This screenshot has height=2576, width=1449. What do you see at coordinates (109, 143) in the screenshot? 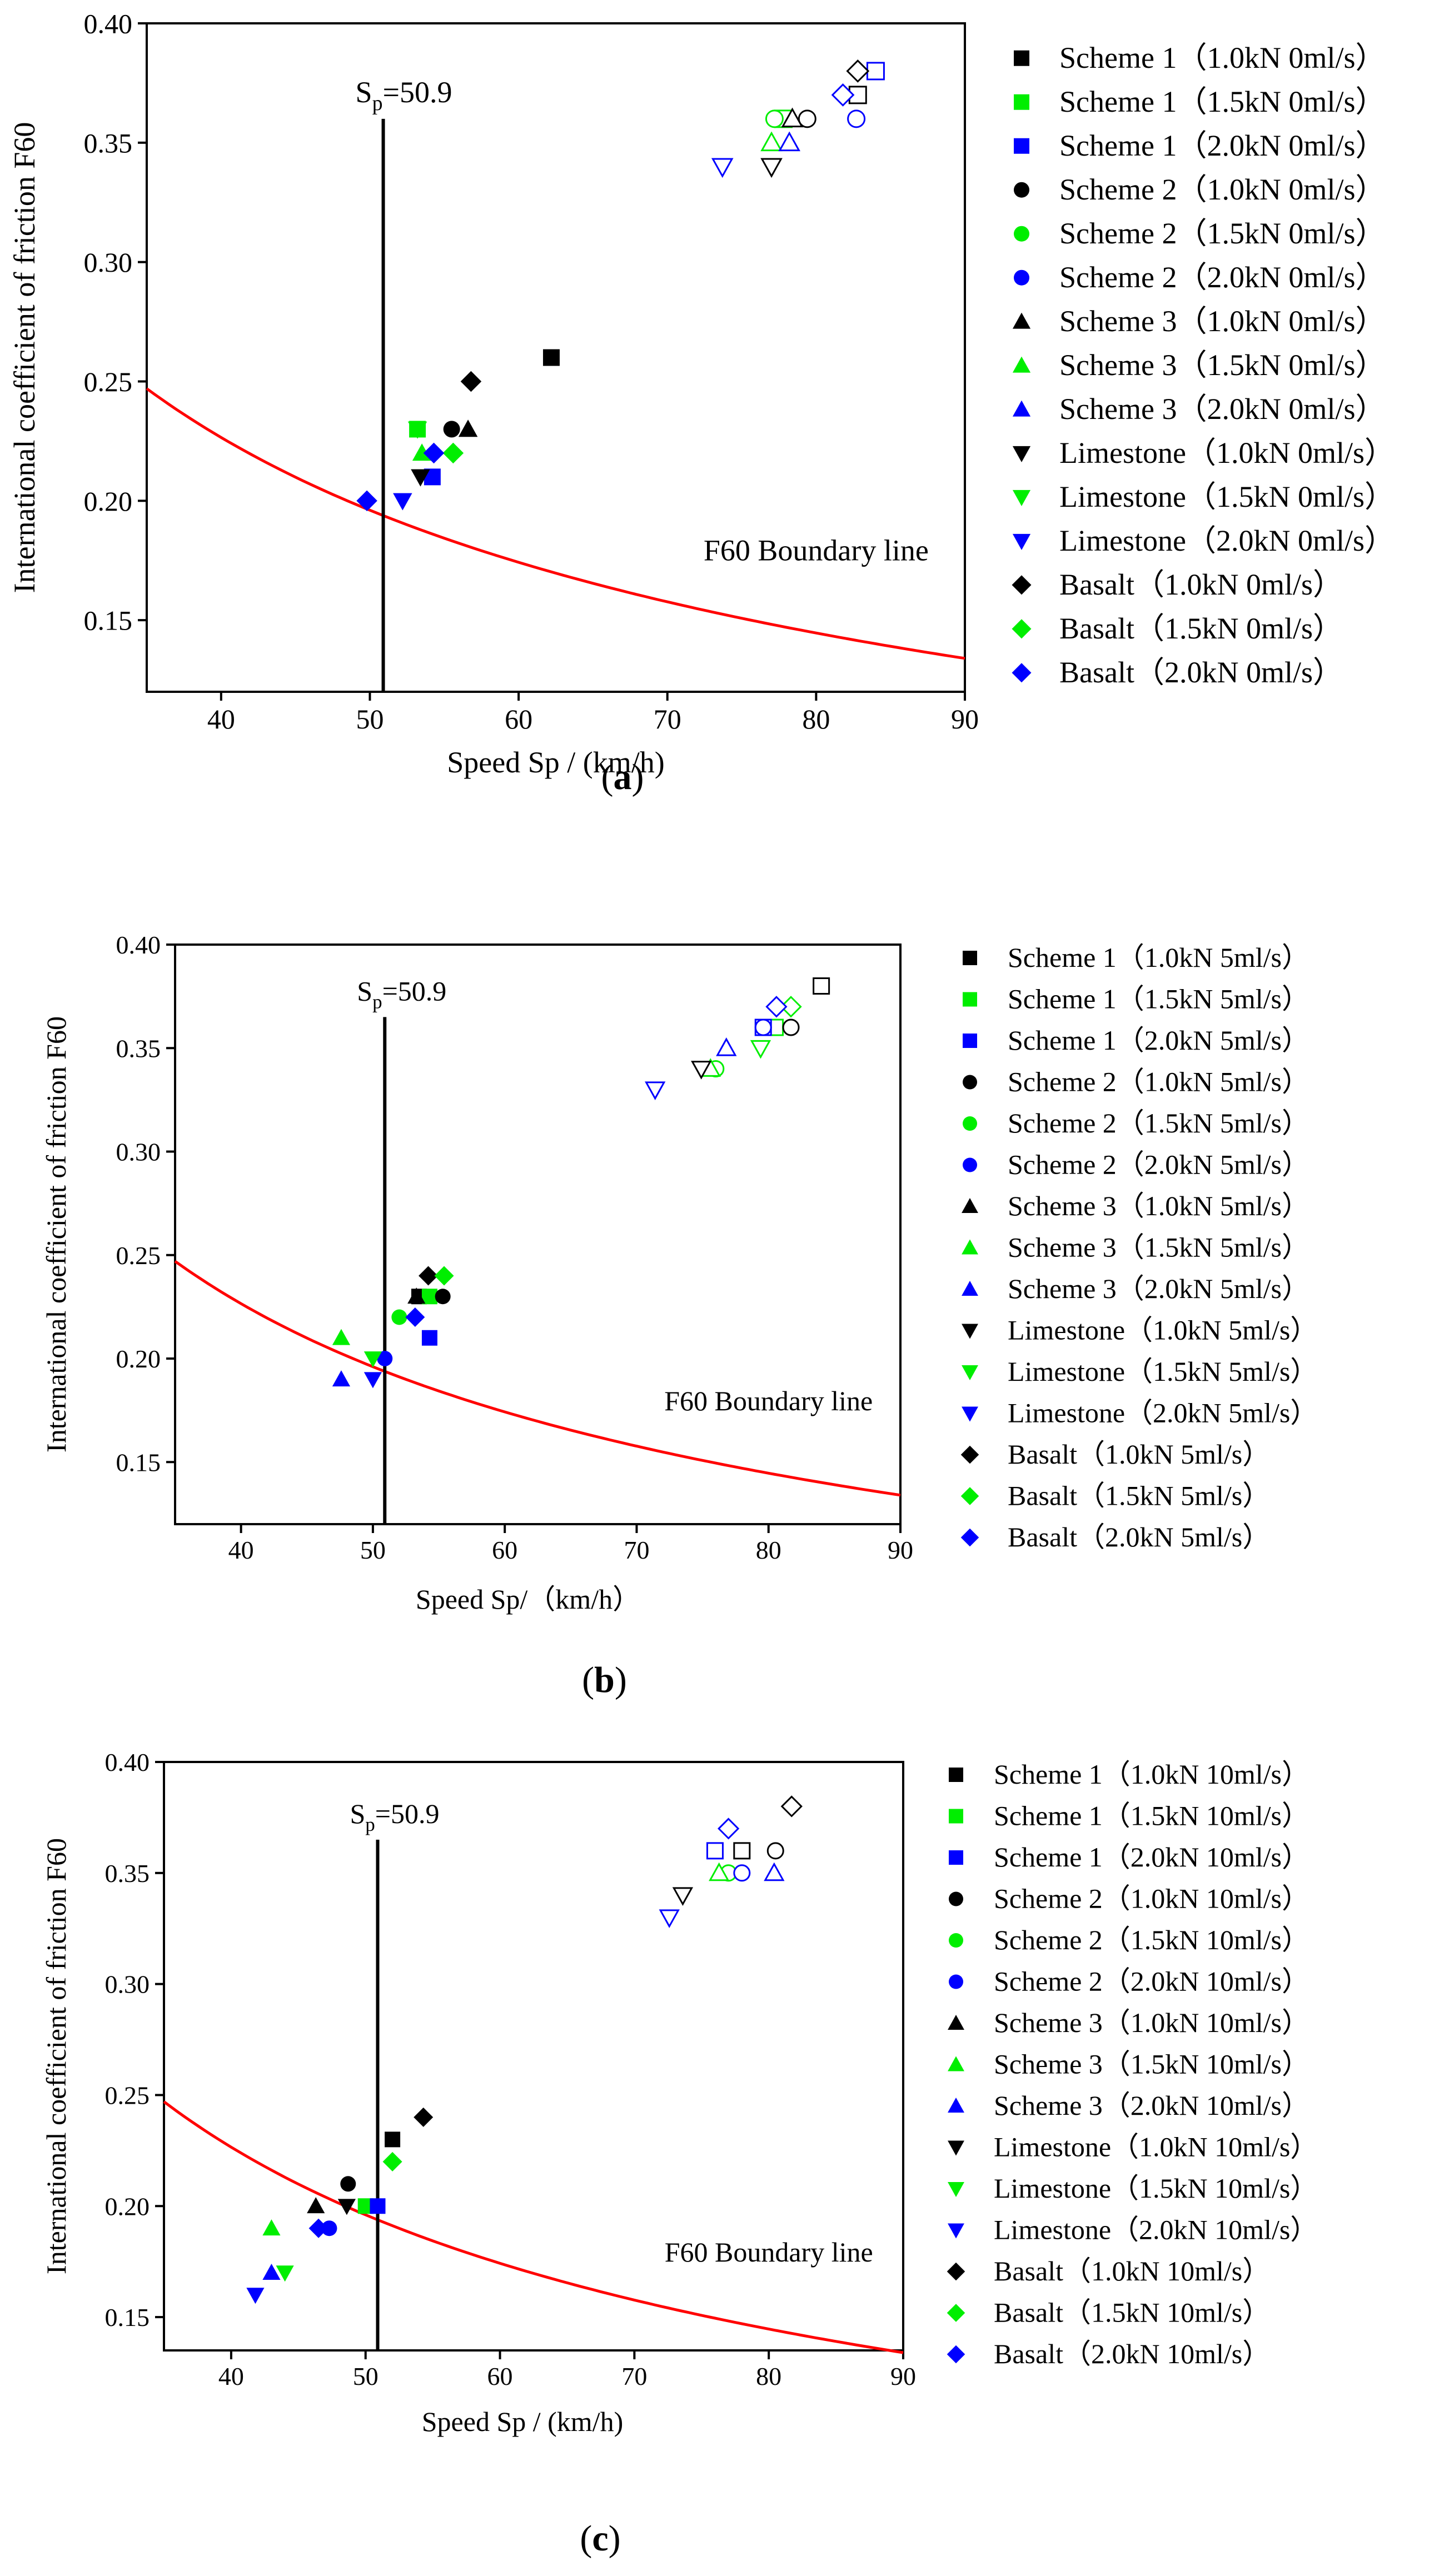
I see `y-tick-label: 0.35` at bounding box center [109, 143].